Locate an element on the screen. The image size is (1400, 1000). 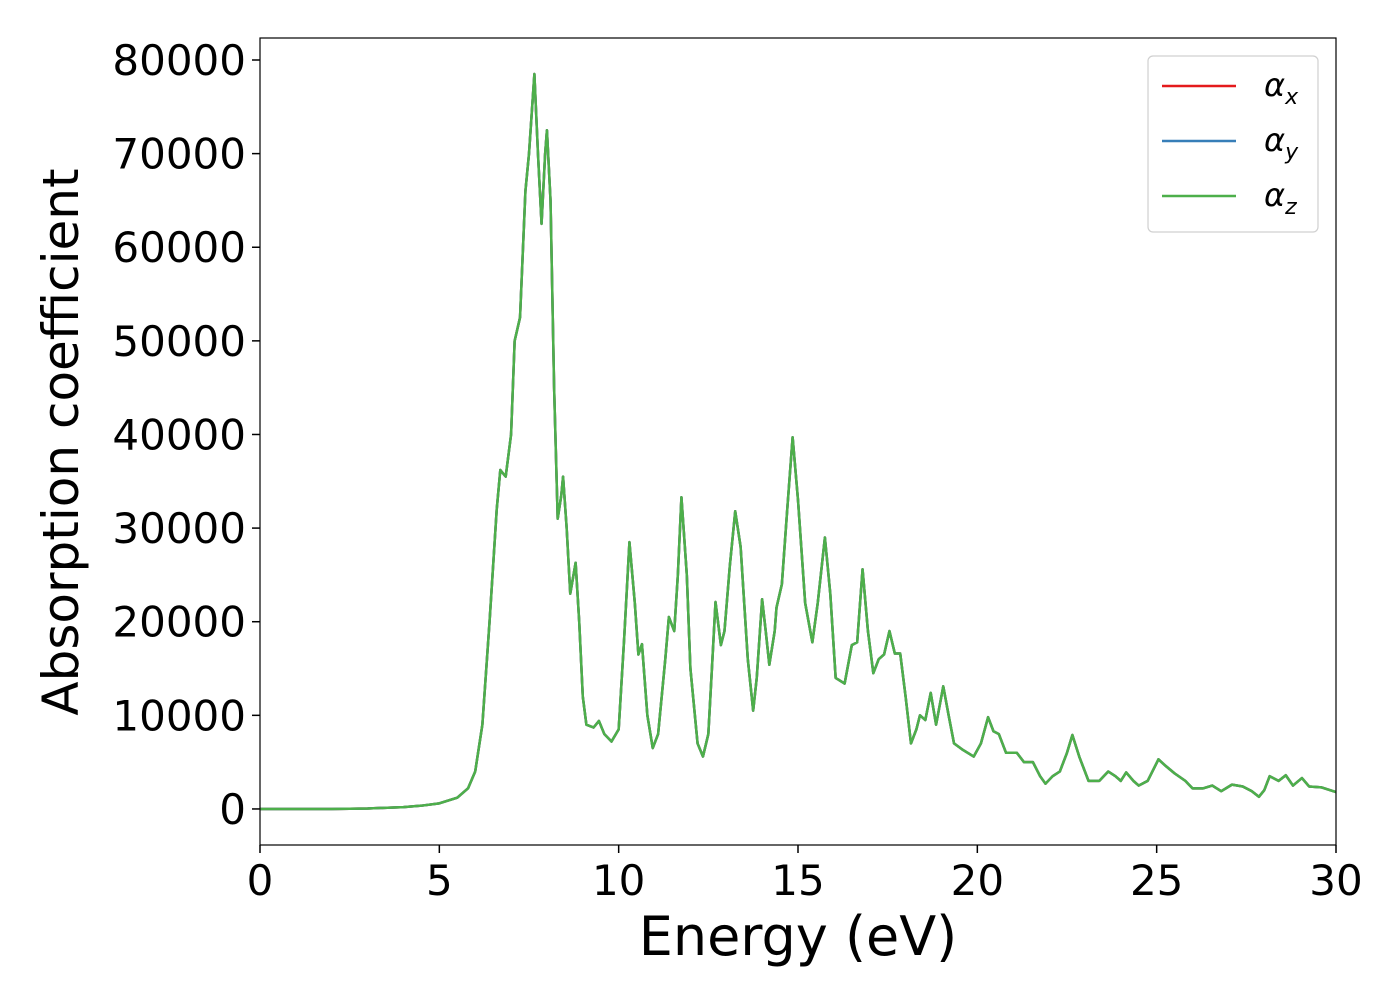
y-tick-label: 10000 is located at coordinates (179, 715).